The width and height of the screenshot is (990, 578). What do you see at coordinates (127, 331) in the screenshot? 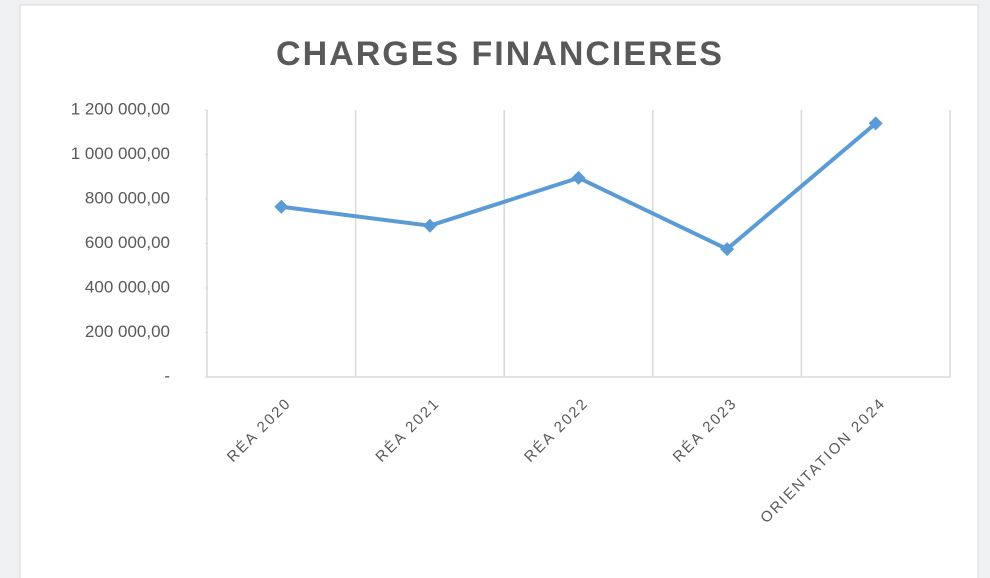
I see `y-tick-label: 200 000,00` at bounding box center [127, 331].